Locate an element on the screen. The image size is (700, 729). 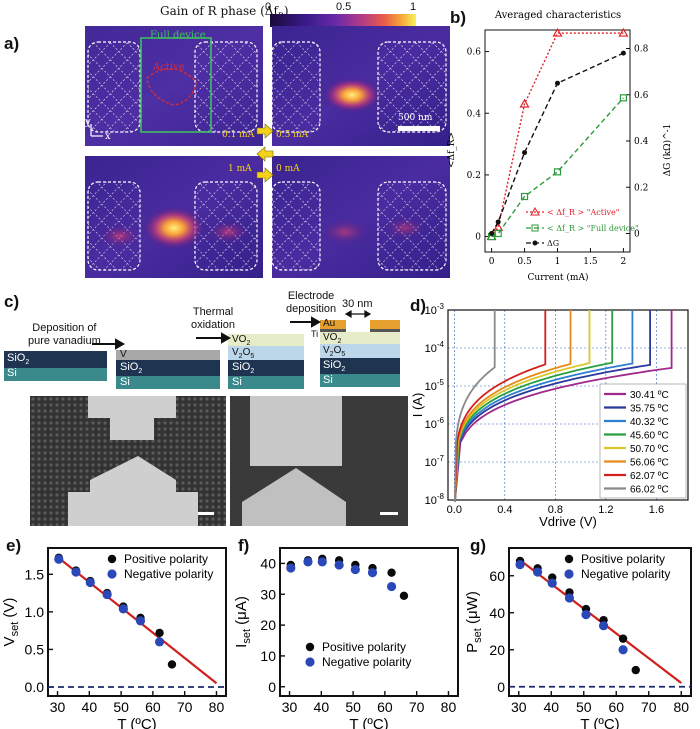
panel-d-label: d) is located at coordinates (418, 305).